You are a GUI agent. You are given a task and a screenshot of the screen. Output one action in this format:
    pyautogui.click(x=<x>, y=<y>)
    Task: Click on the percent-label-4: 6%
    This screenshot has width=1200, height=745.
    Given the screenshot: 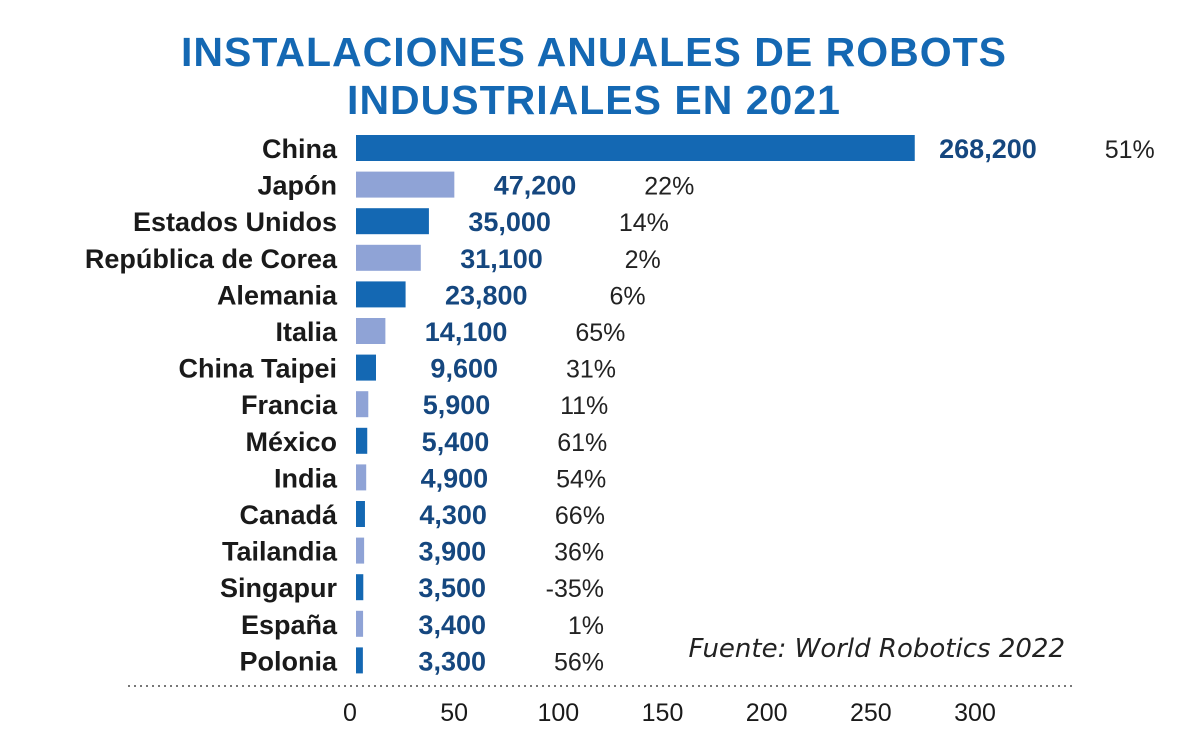 What is the action you would take?
    pyautogui.click(x=627, y=296)
    